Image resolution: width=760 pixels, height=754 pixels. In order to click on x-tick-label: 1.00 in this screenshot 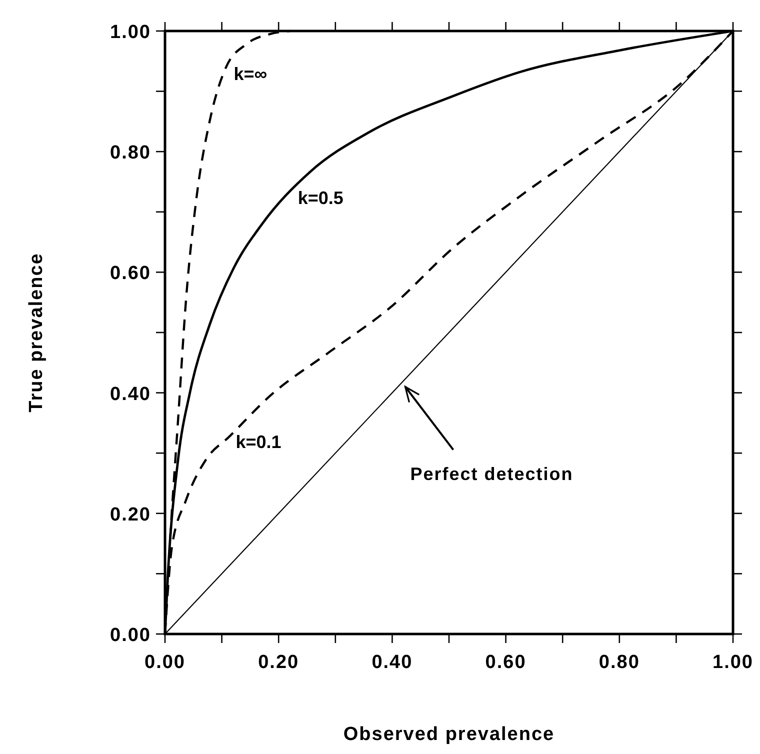, I will do `click(733, 662)`.